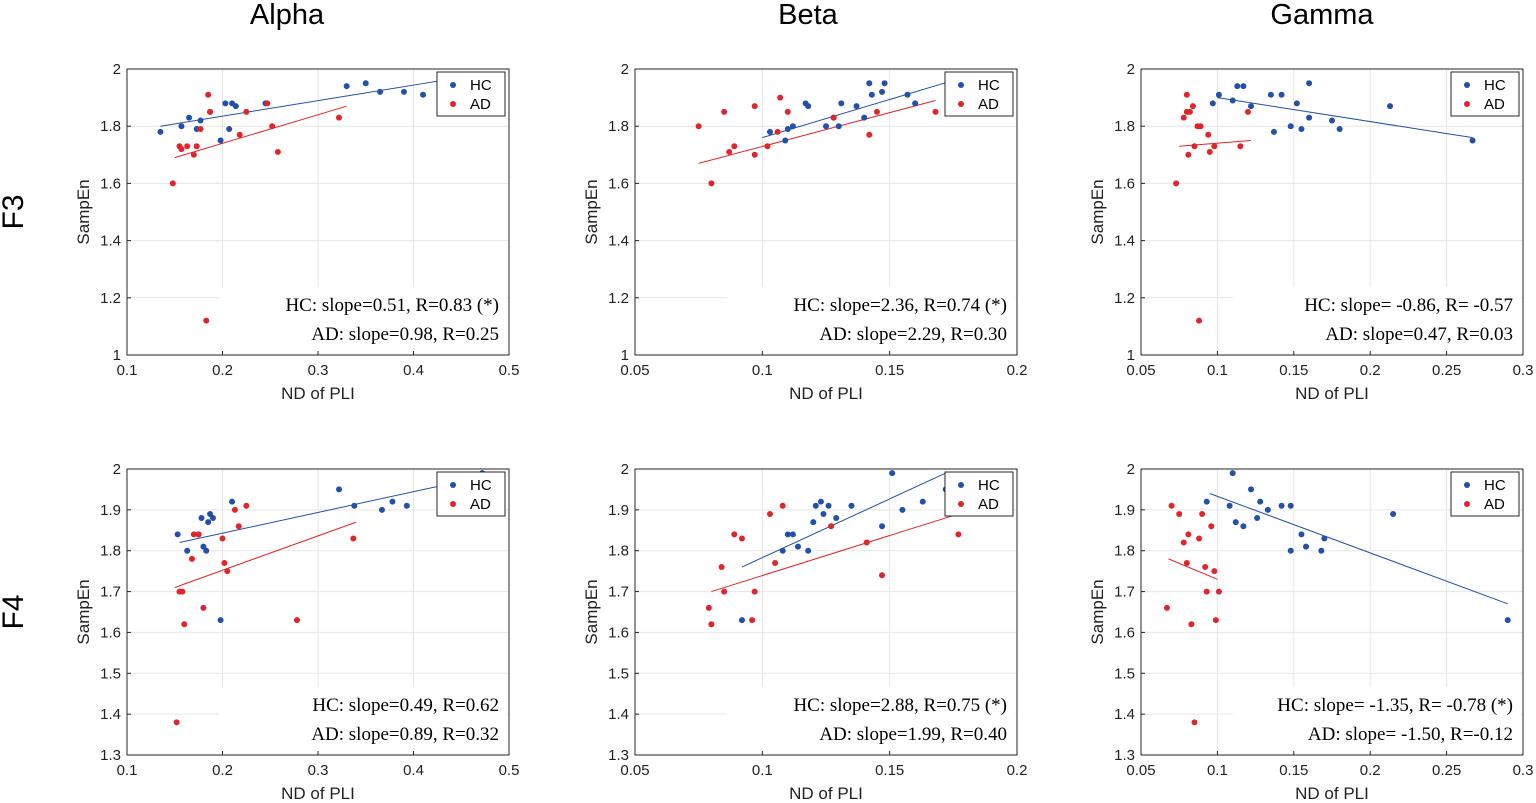  Describe the element at coordinates (618, 510) in the screenshot. I see `y-tick-label: 1.9` at that location.